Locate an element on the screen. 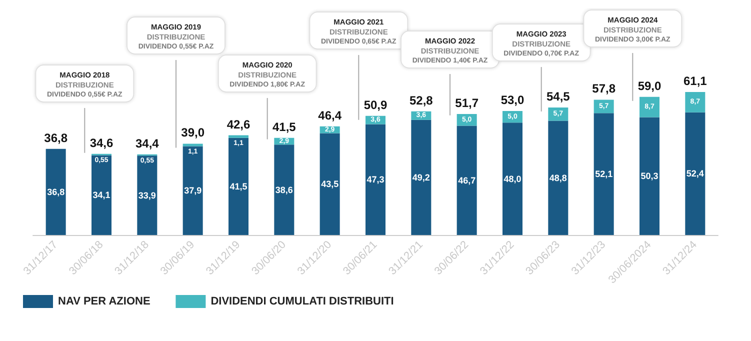  data-label: 49,2 is located at coordinates (421, 177).